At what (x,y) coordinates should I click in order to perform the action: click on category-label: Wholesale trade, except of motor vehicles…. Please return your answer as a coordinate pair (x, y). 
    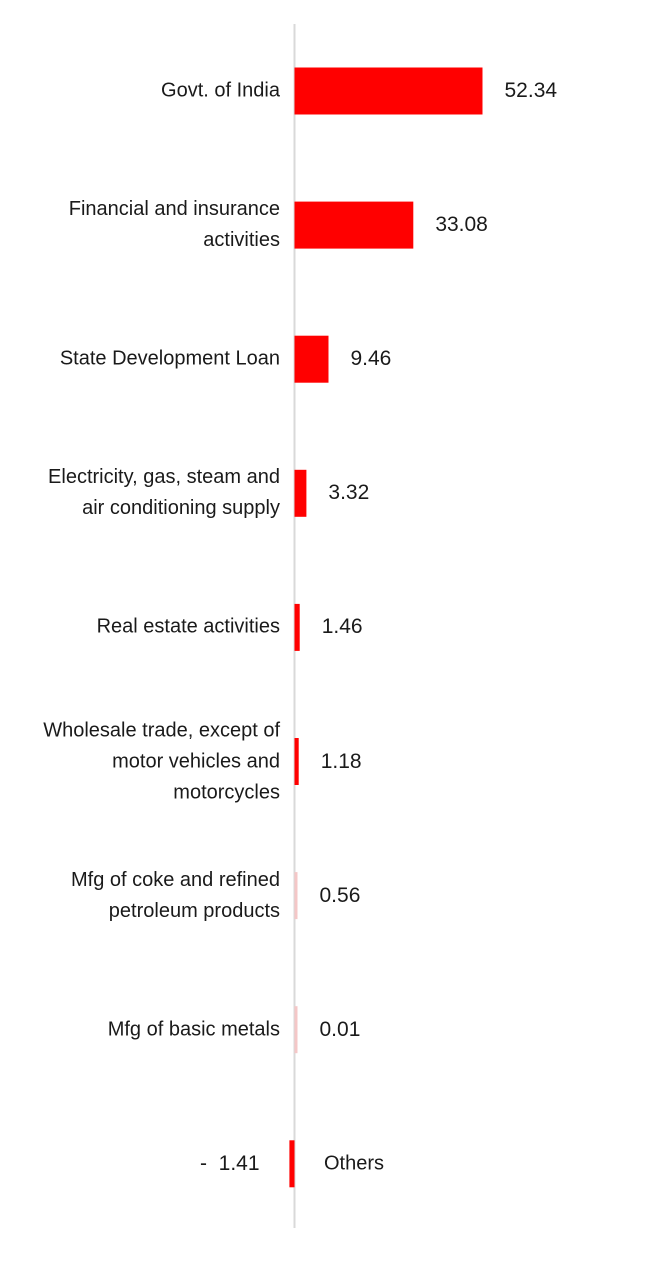
    Looking at the image, I should click on (140, 761).